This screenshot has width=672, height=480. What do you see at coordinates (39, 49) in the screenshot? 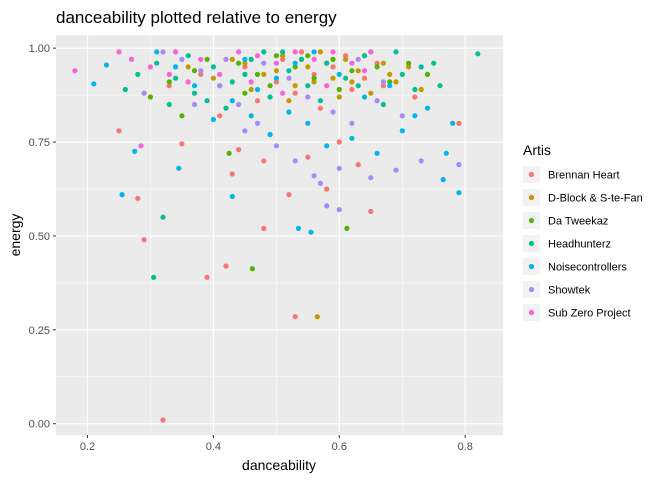
I see `y-tick-label: 1.00` at bounding box center [39, 49].